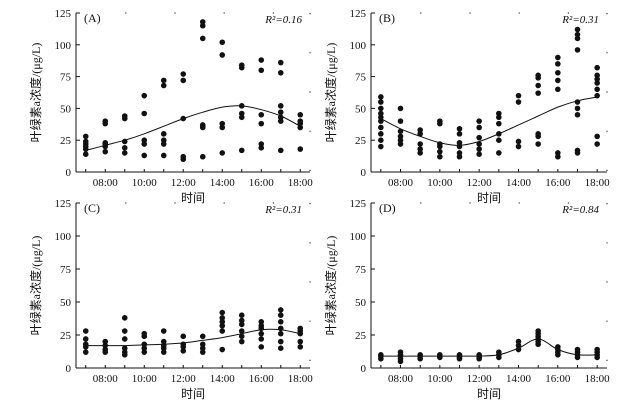  Describe the element at coordinates (66, 270) in the screenshot. I see `y-tick-label: 75` at that location.